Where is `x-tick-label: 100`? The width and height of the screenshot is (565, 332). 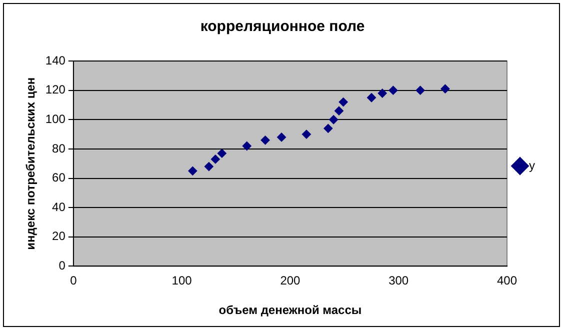 x-tick-label: 100 is located at coordinates (182, 281).